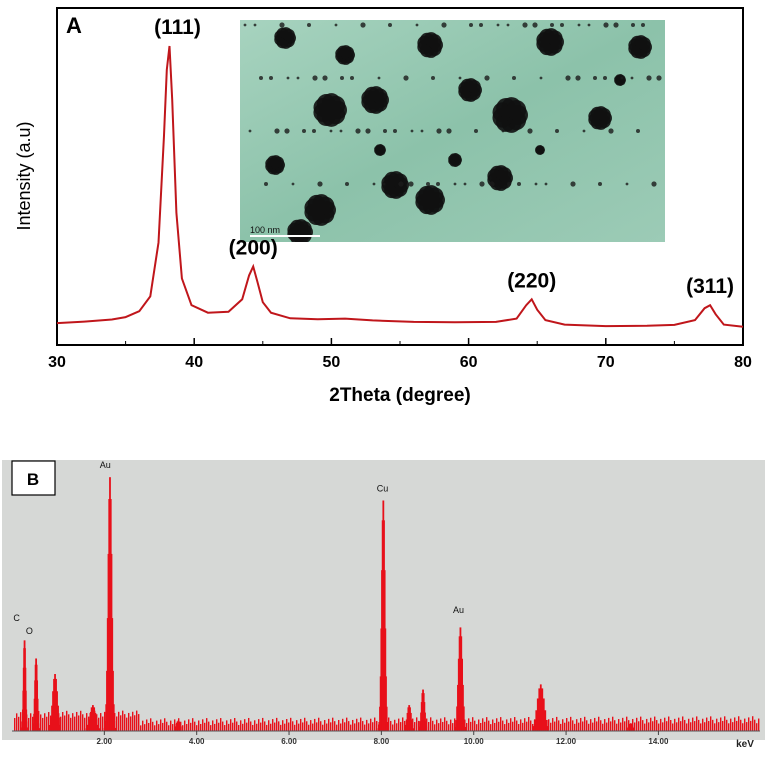 The width and height of the screenshot is (767, 757). What do you see at coordinates (399, 395) in the screenshot?
I see `xrd-x-axis-label: 2Theta (degree)` at bounding box center [399, 395].